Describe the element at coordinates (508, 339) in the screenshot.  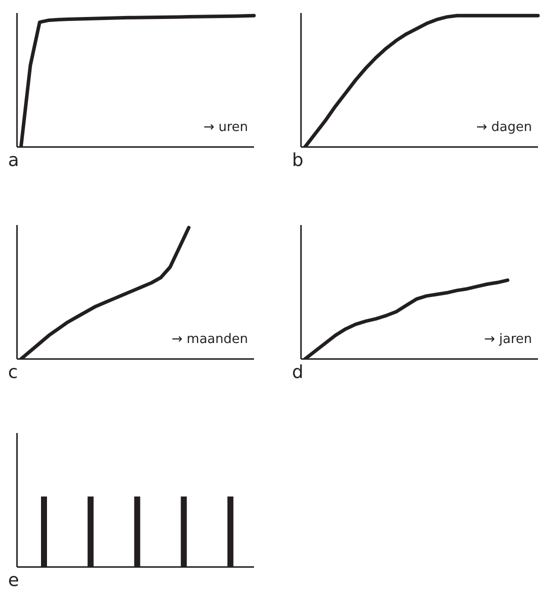
I see `x-axis-title: → jaren` at that location.